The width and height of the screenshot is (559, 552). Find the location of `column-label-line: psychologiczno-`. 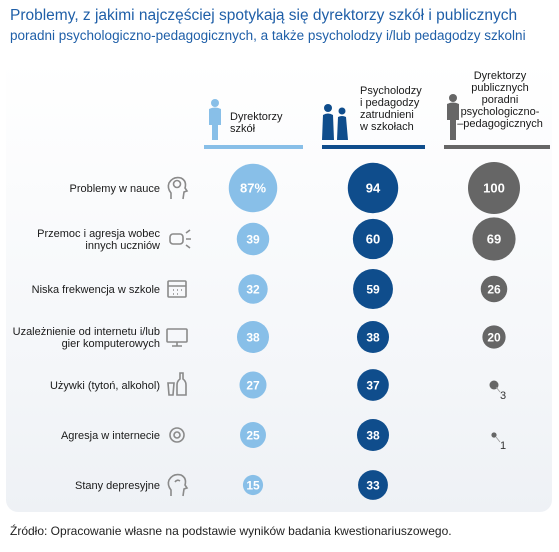

column-label-line: psychologiczno- is located at coordinates (500, 112).